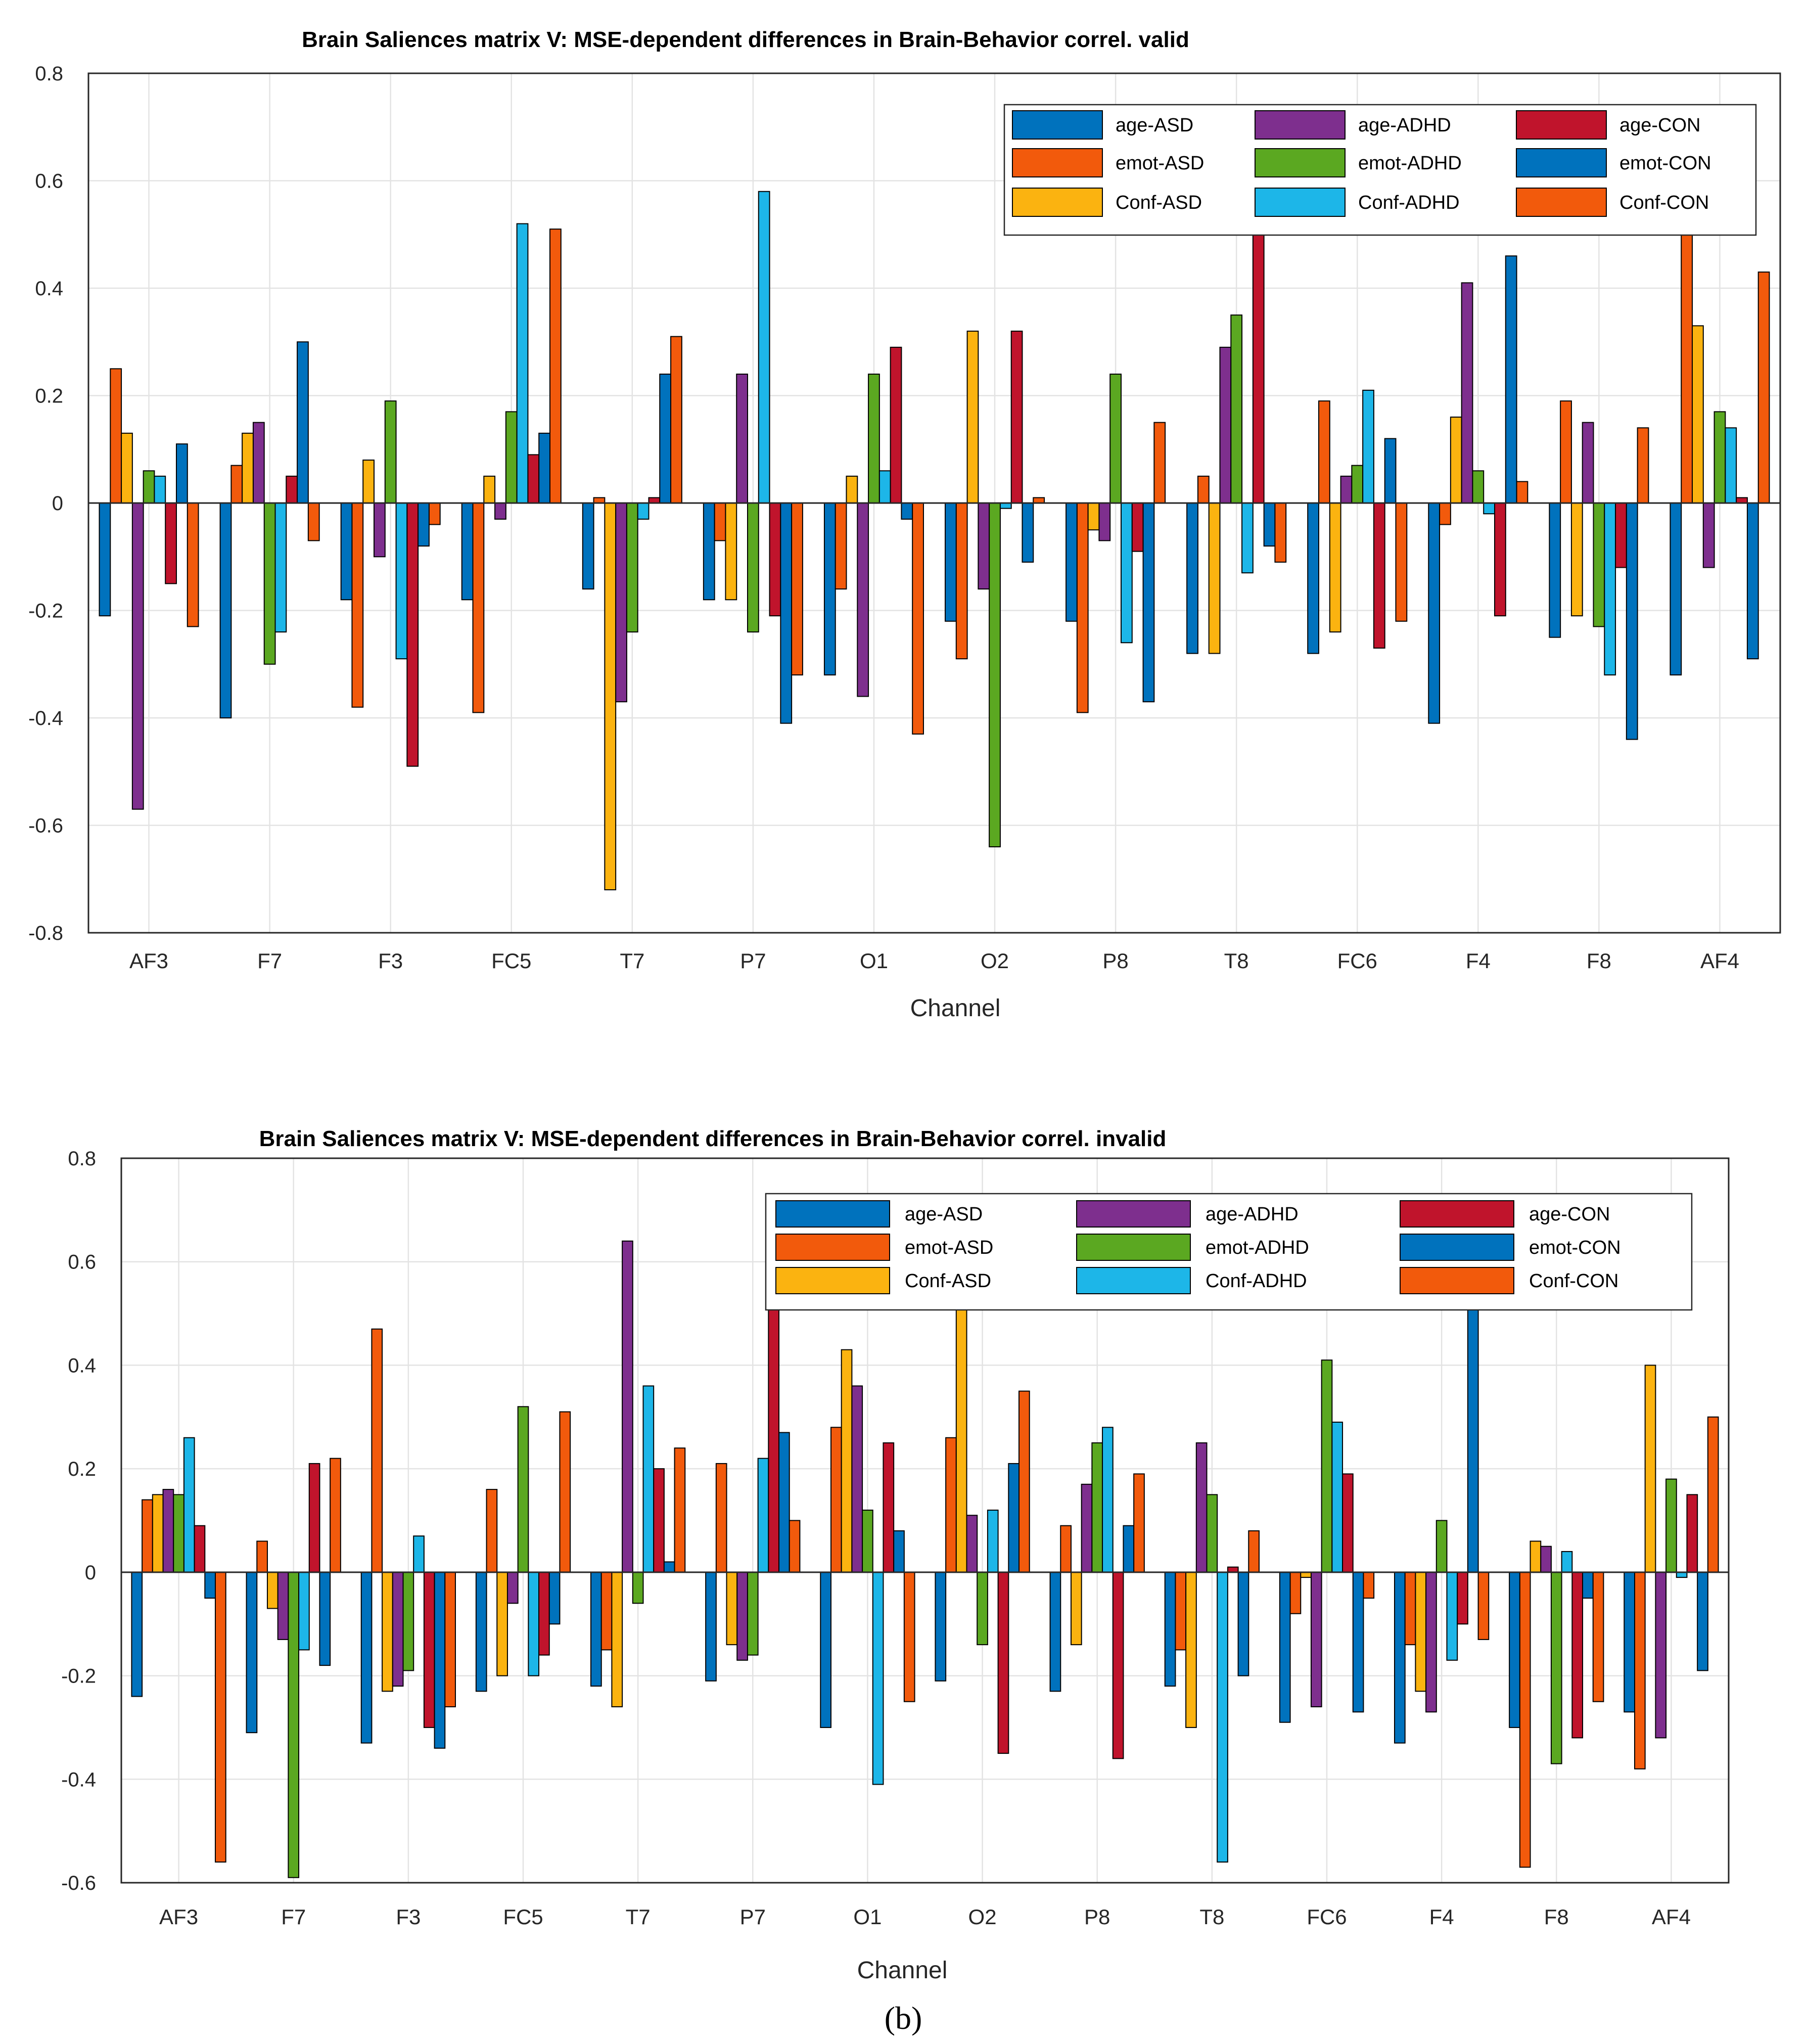  What do you see at coordinates (419, 1554) in the screenshot?
I see `bar-Conf-ADHD-F3` at bounding box center [419, 1554].